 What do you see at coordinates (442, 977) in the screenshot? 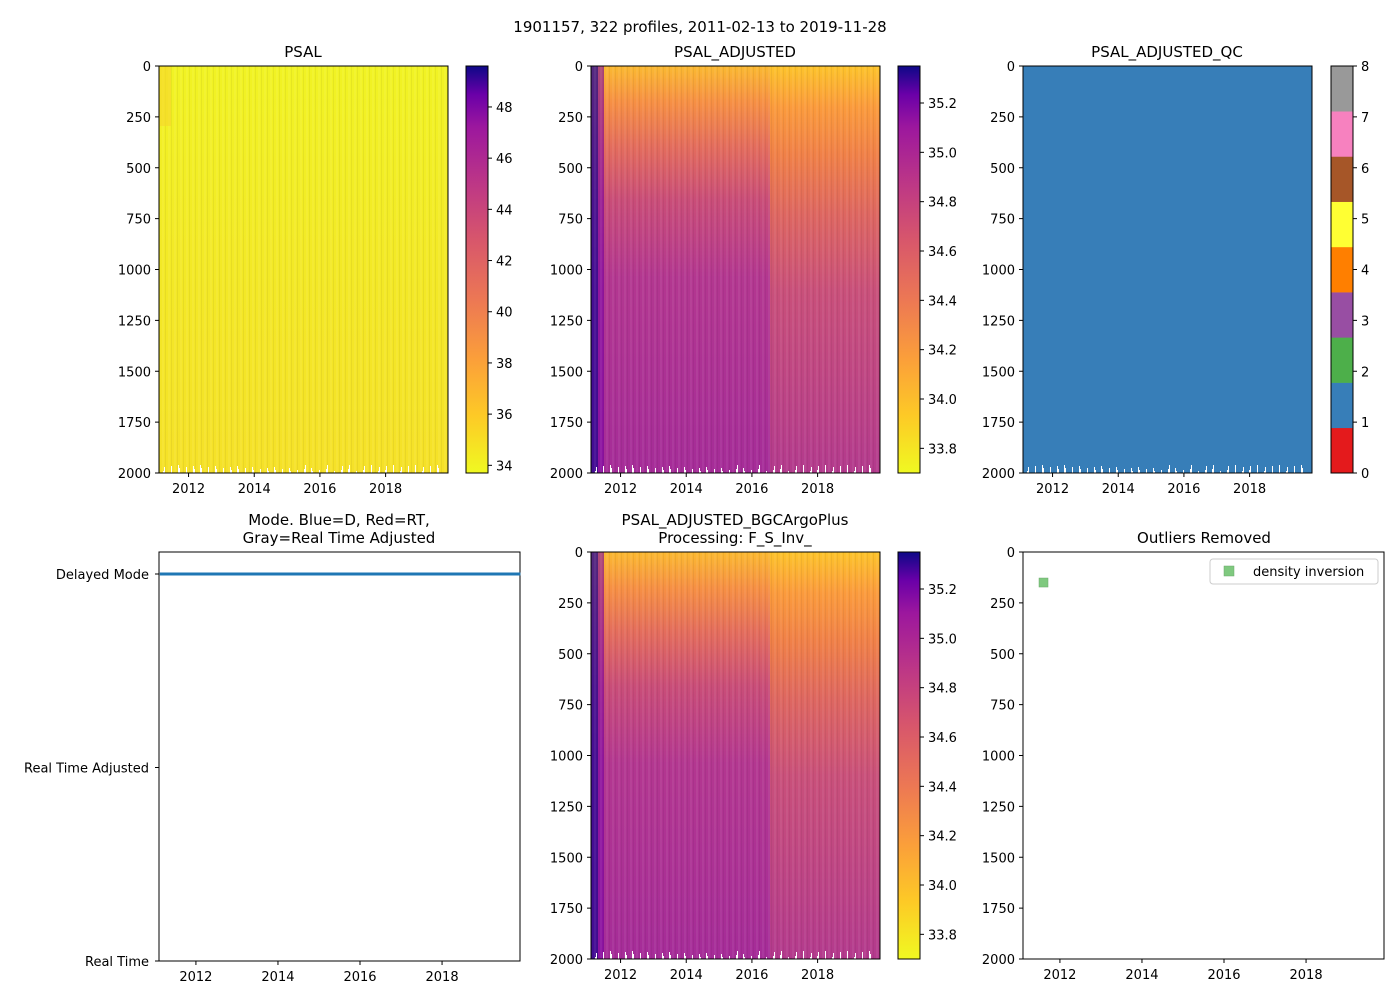
I see `x-tick-label: 2018` at bounding box center [442, 977].